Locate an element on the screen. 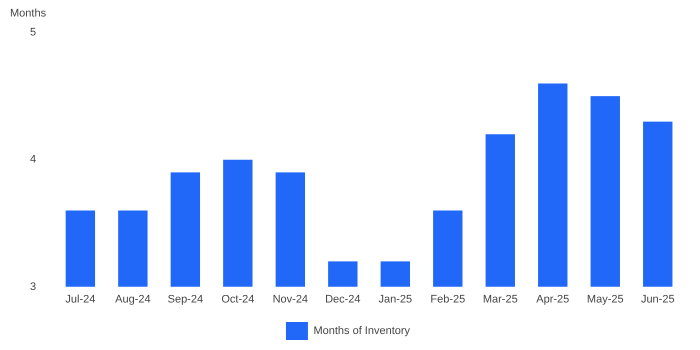 Image resolution: width=700 pixels, height=350 pixels. x-tick-label: Feb-25 is located at coordinates (448, 299).